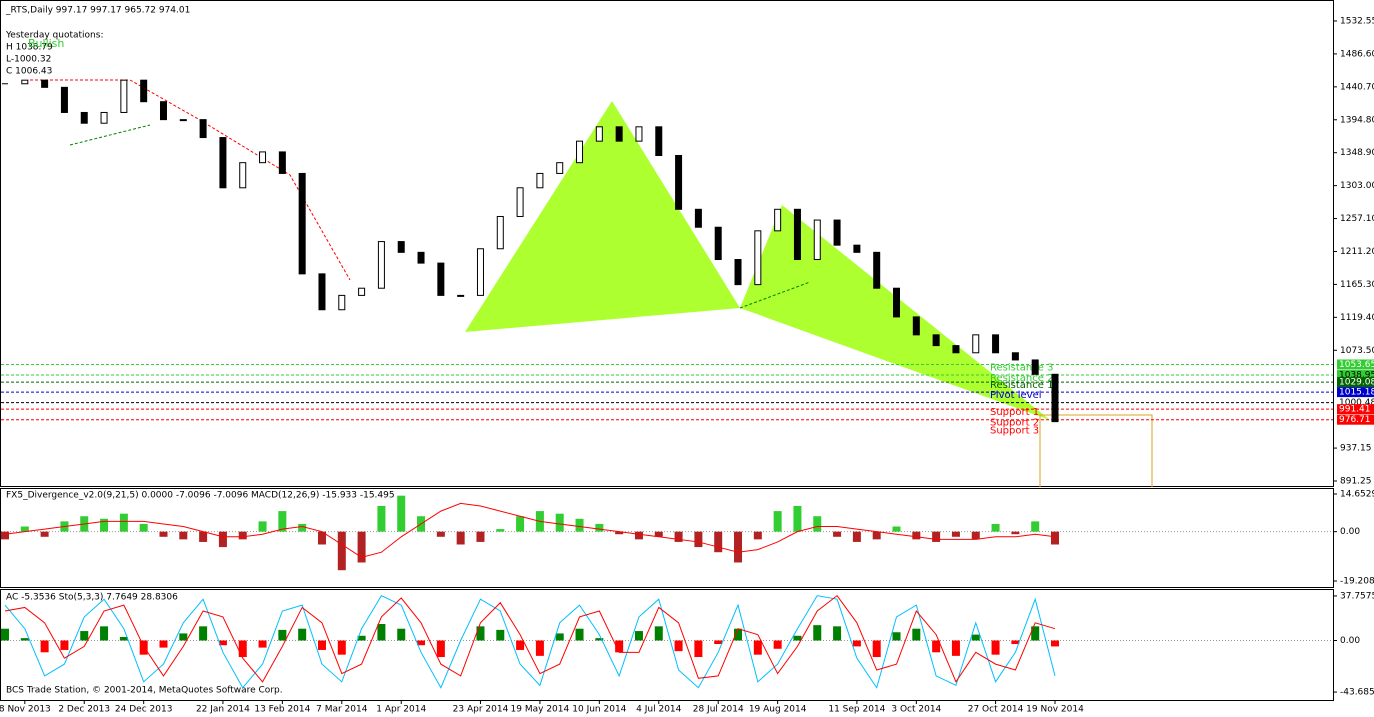 This screenshot has width=1374, height=717. I want to click on level-label: 991.41, so click(1355, 410).